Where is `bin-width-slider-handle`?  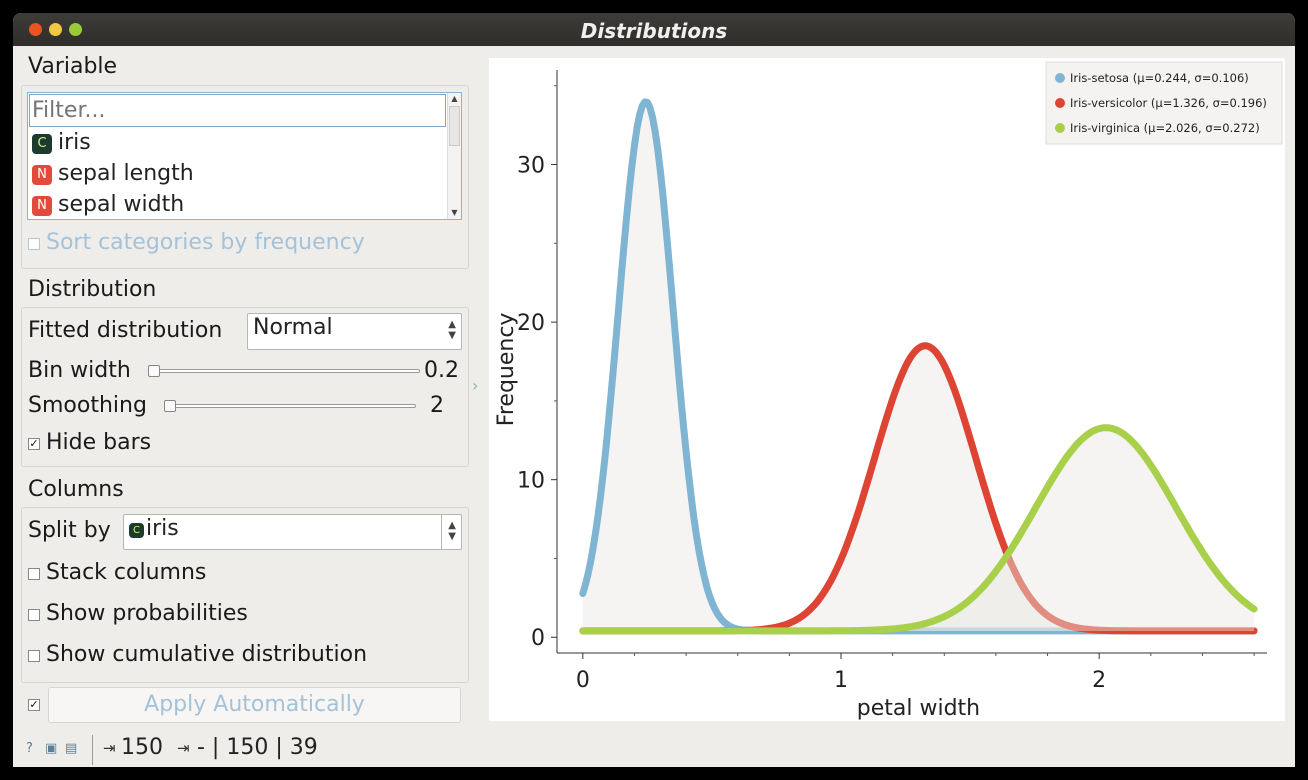 bin-width-slider-handle is located at coordinates (154, 371).